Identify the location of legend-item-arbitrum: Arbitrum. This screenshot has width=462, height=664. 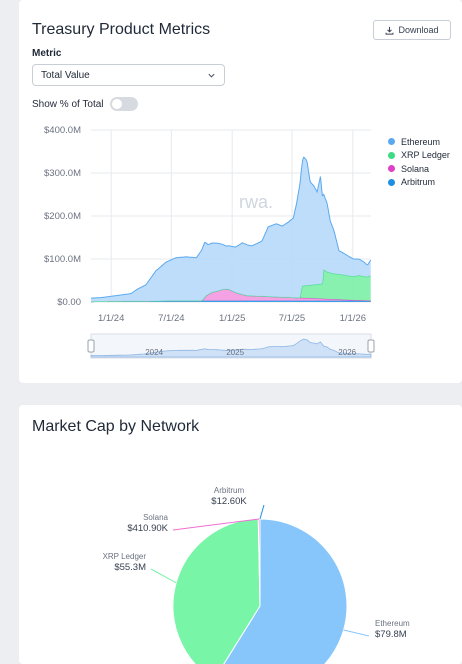
(419, 183).